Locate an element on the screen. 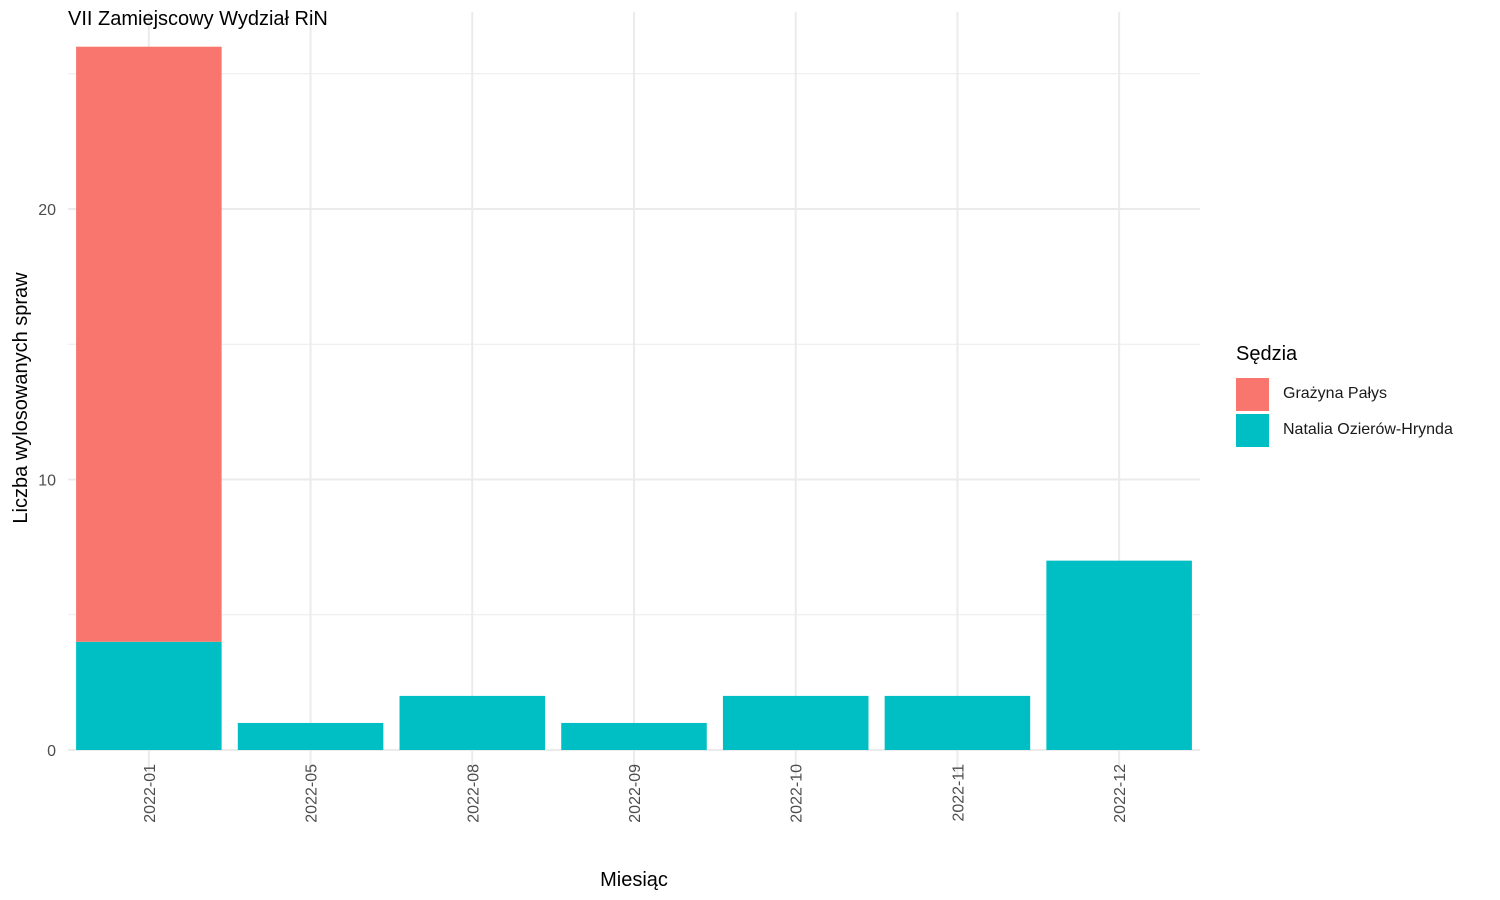 The height and width of the screenshot is (900, 1500). y-axis-ticks: 0 10 20 is located at coordinates (47, 481).